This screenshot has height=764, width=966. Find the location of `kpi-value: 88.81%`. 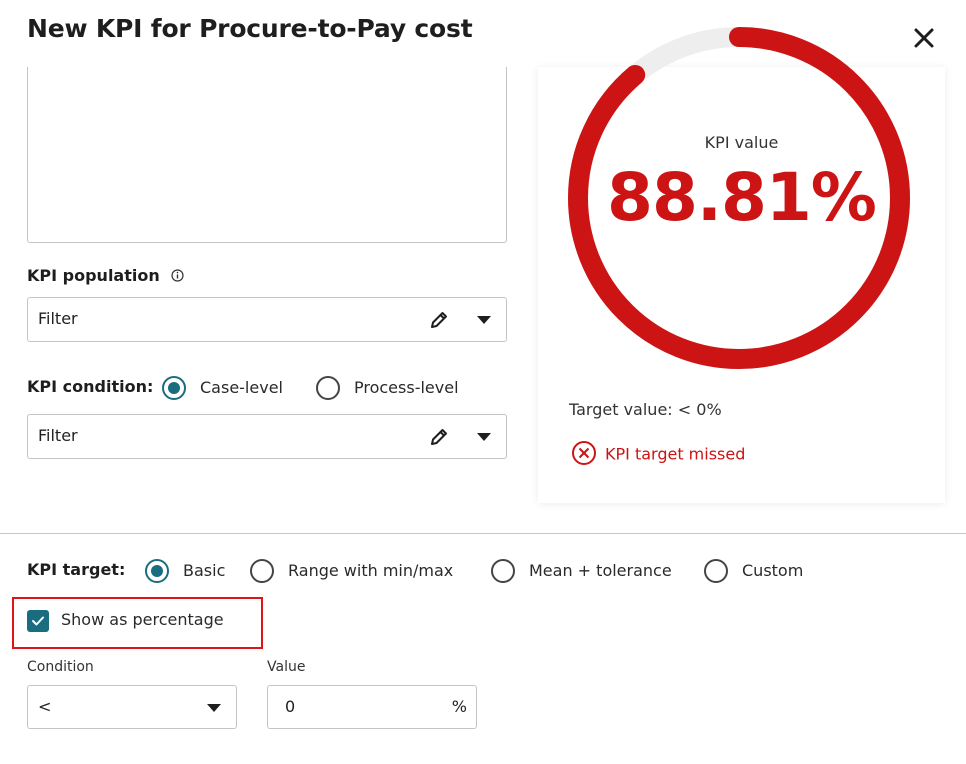

kpi-value: 88.81% is located at coordinates (742, 197).